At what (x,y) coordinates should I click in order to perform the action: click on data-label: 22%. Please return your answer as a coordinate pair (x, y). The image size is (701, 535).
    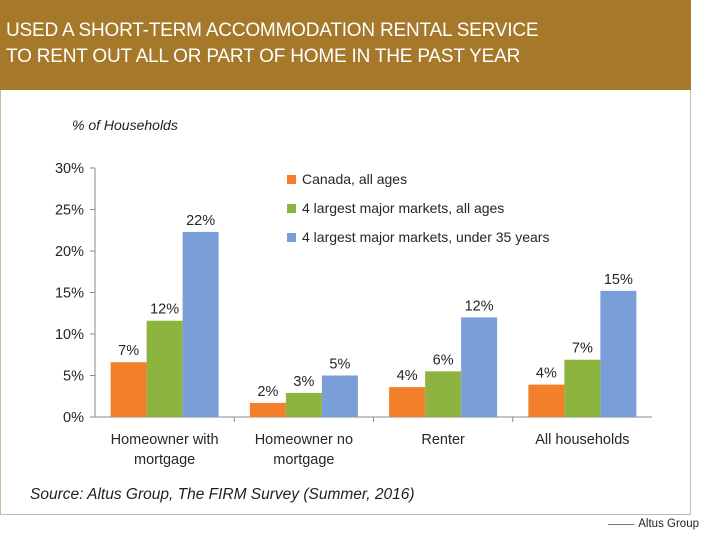
    Looking at the image, I should click on (200, 221).